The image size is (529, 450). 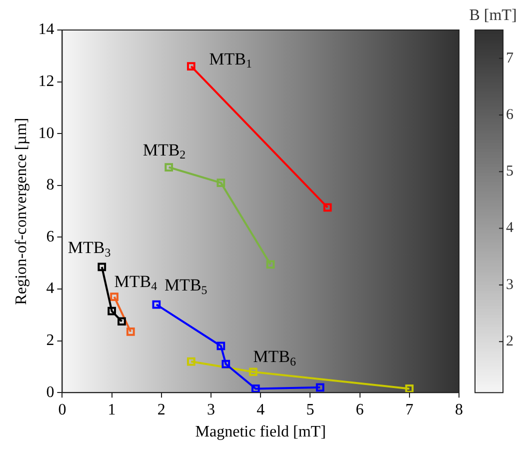 What do you see at coordinates (510, 114) in the screenshot?
I see `color-bar-label: 6` at bounding box center [510, 114].